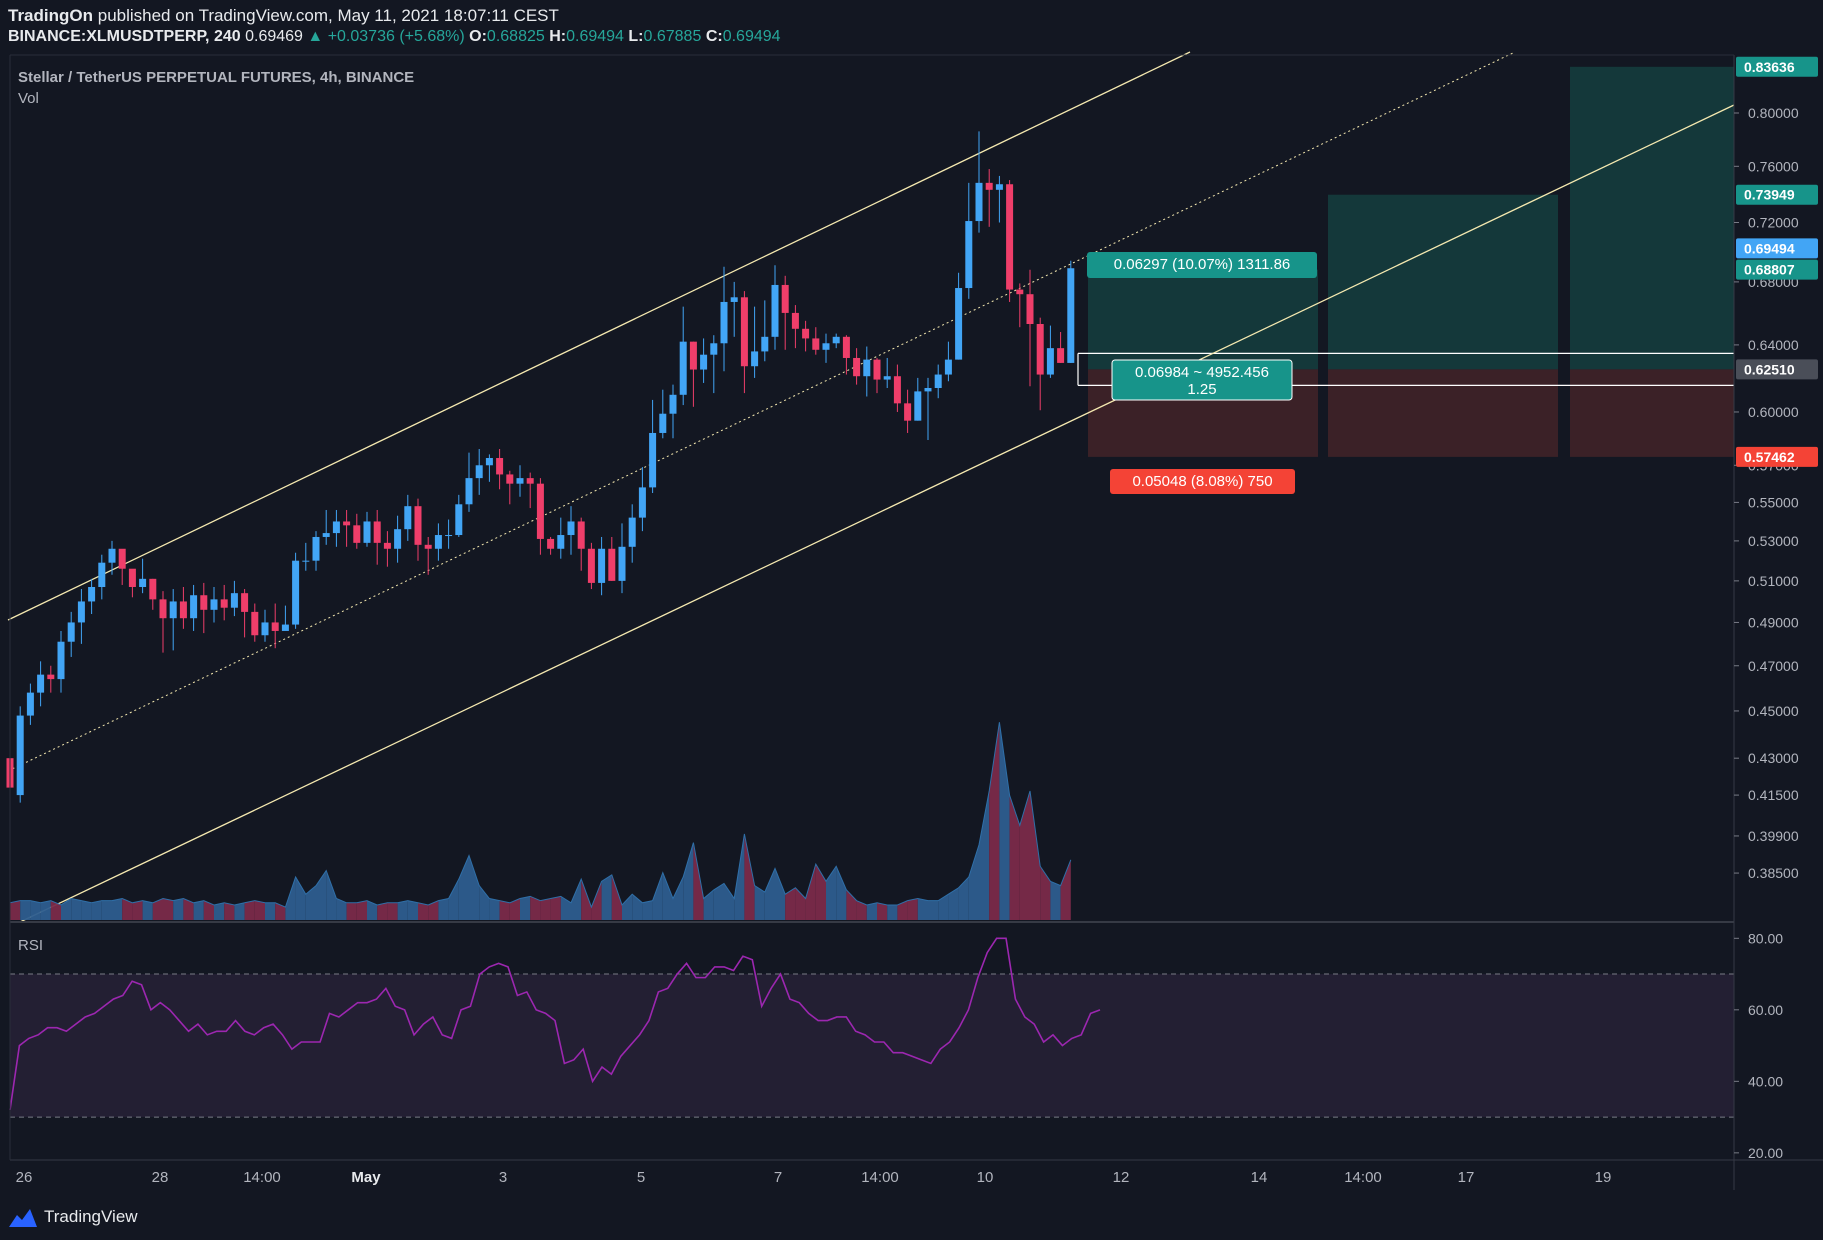  I want to click on price-tick-label: 0.64000, so click(1773, 345).